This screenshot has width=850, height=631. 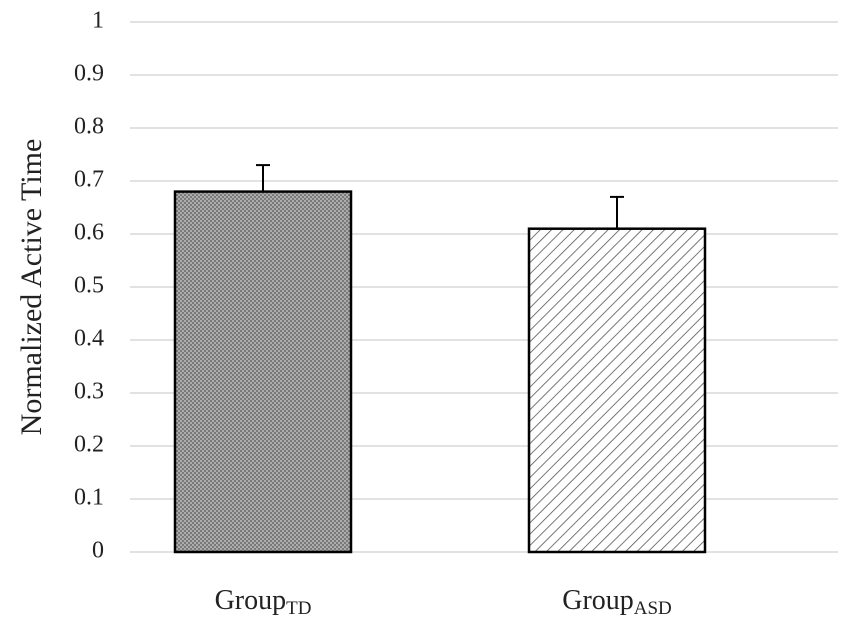 I want to click on y-tick-label: 0.9, so click(x=89, y=74).